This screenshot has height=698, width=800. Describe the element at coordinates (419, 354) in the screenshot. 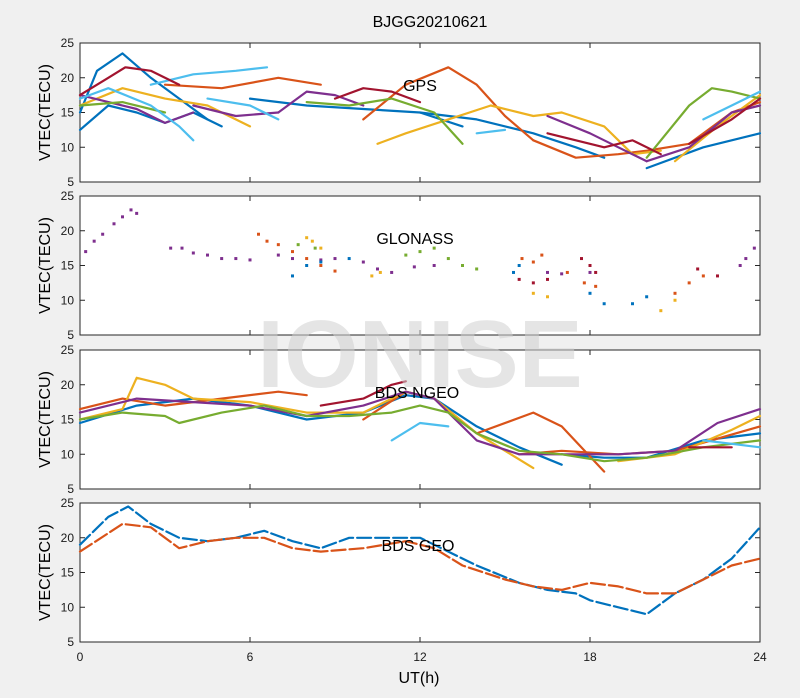

I see `watermark: IONISE` at that location.